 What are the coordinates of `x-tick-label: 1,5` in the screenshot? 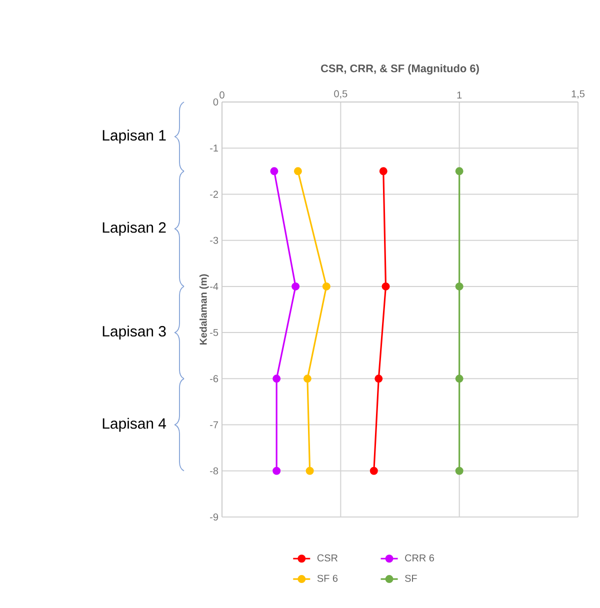 It's located at (578, 94).